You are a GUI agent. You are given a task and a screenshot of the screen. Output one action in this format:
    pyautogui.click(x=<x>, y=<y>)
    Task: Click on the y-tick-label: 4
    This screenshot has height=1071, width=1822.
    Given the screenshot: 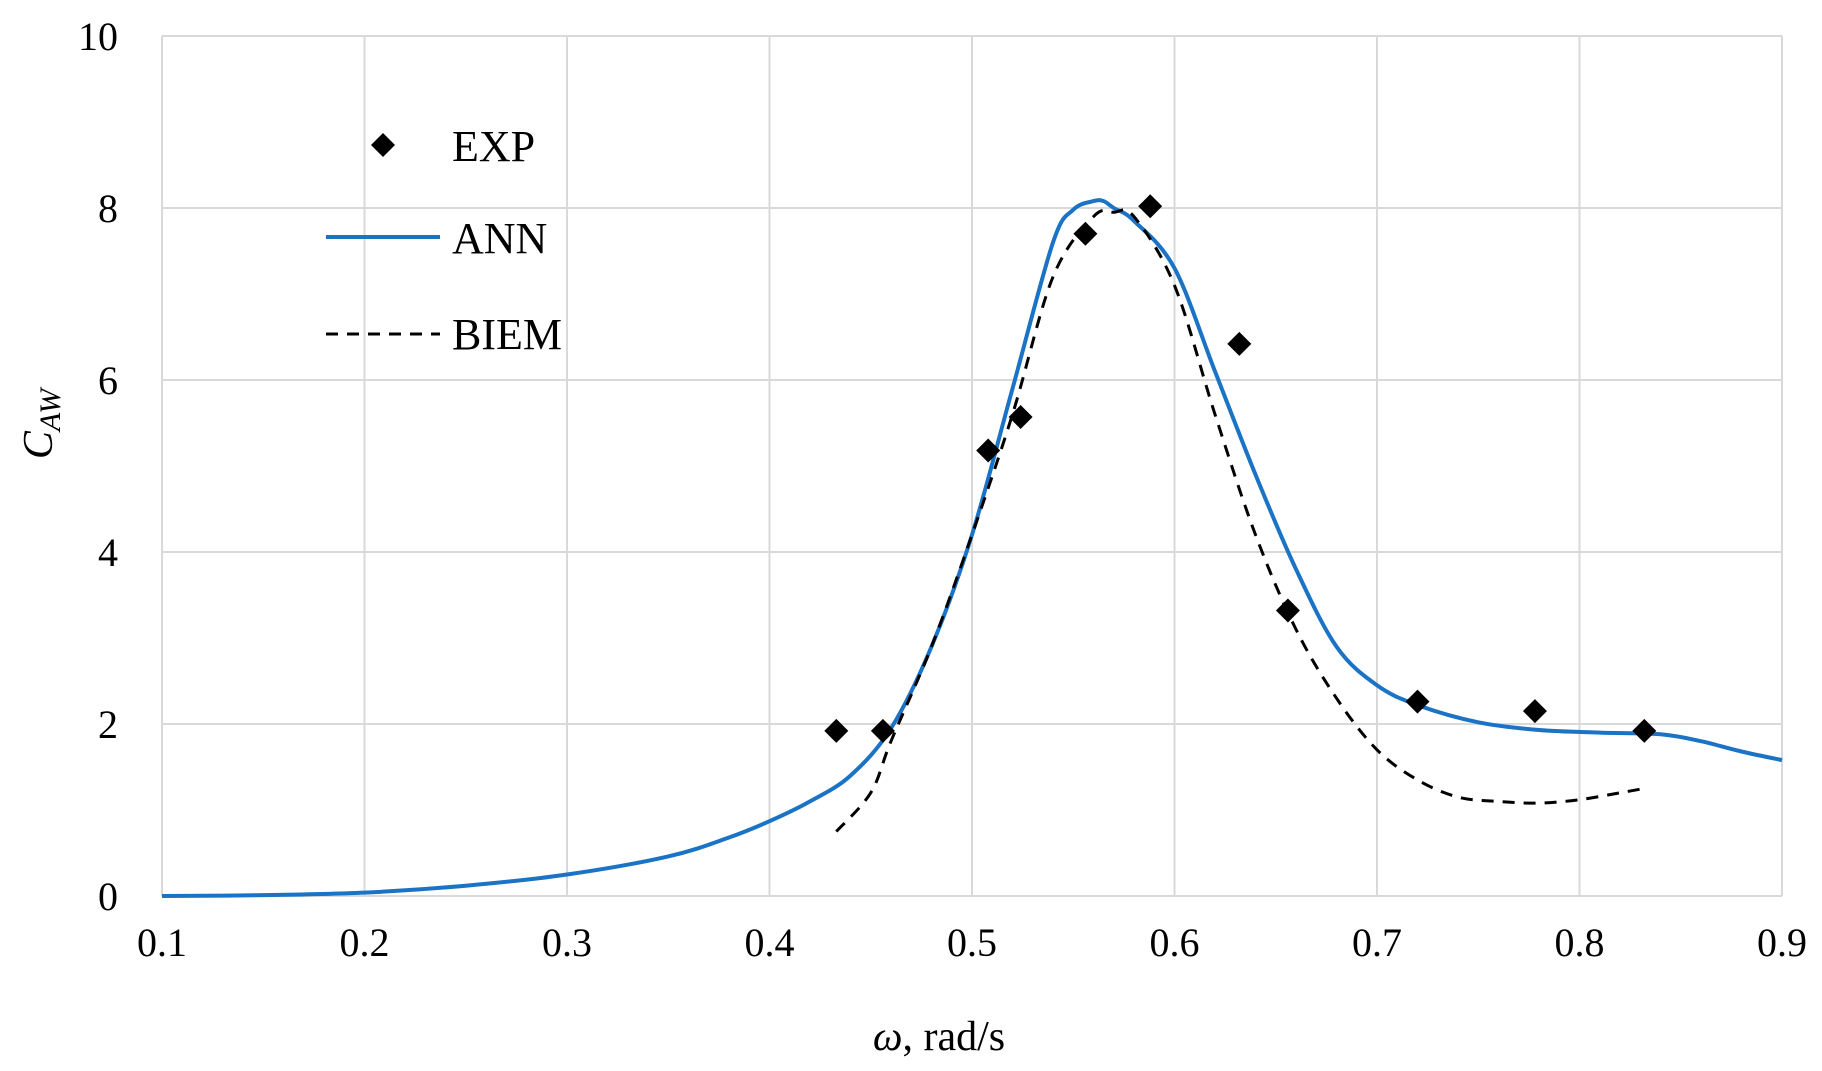 What is the action you would take?
    pyautogui.click(x=108, y=552)
    